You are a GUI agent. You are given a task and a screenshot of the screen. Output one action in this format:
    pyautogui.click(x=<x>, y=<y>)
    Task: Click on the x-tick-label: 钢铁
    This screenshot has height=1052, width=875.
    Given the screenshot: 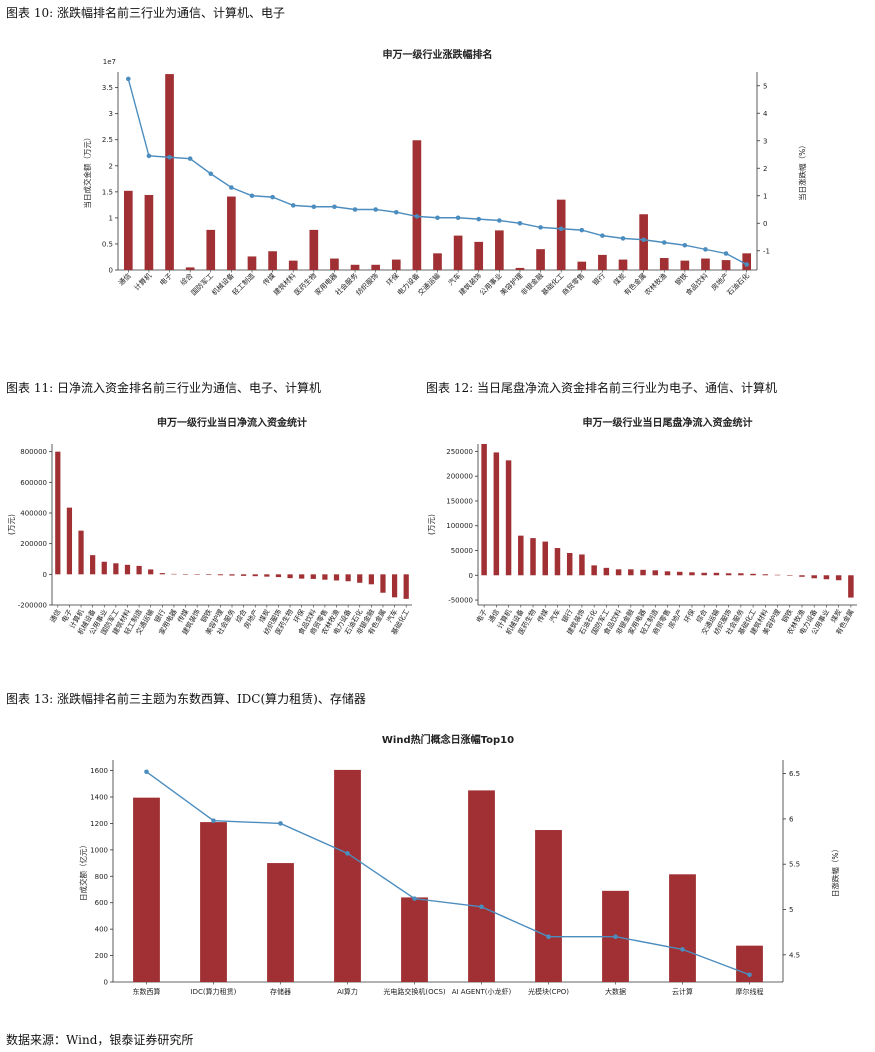 What is the action you would take?
    pyautogui.click(x=681, y=279)
    